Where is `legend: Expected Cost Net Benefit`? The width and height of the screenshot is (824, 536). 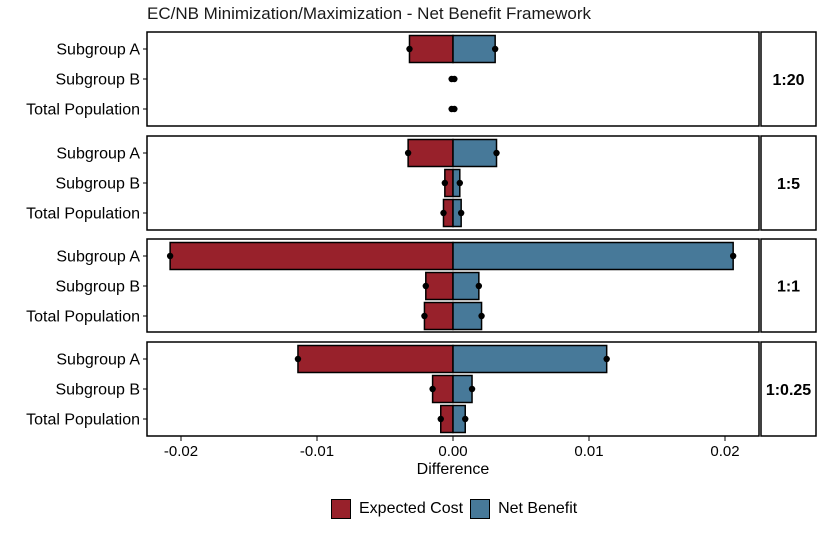
legend: Expected Cost Net Benefit is located at coordinates (457, 509).